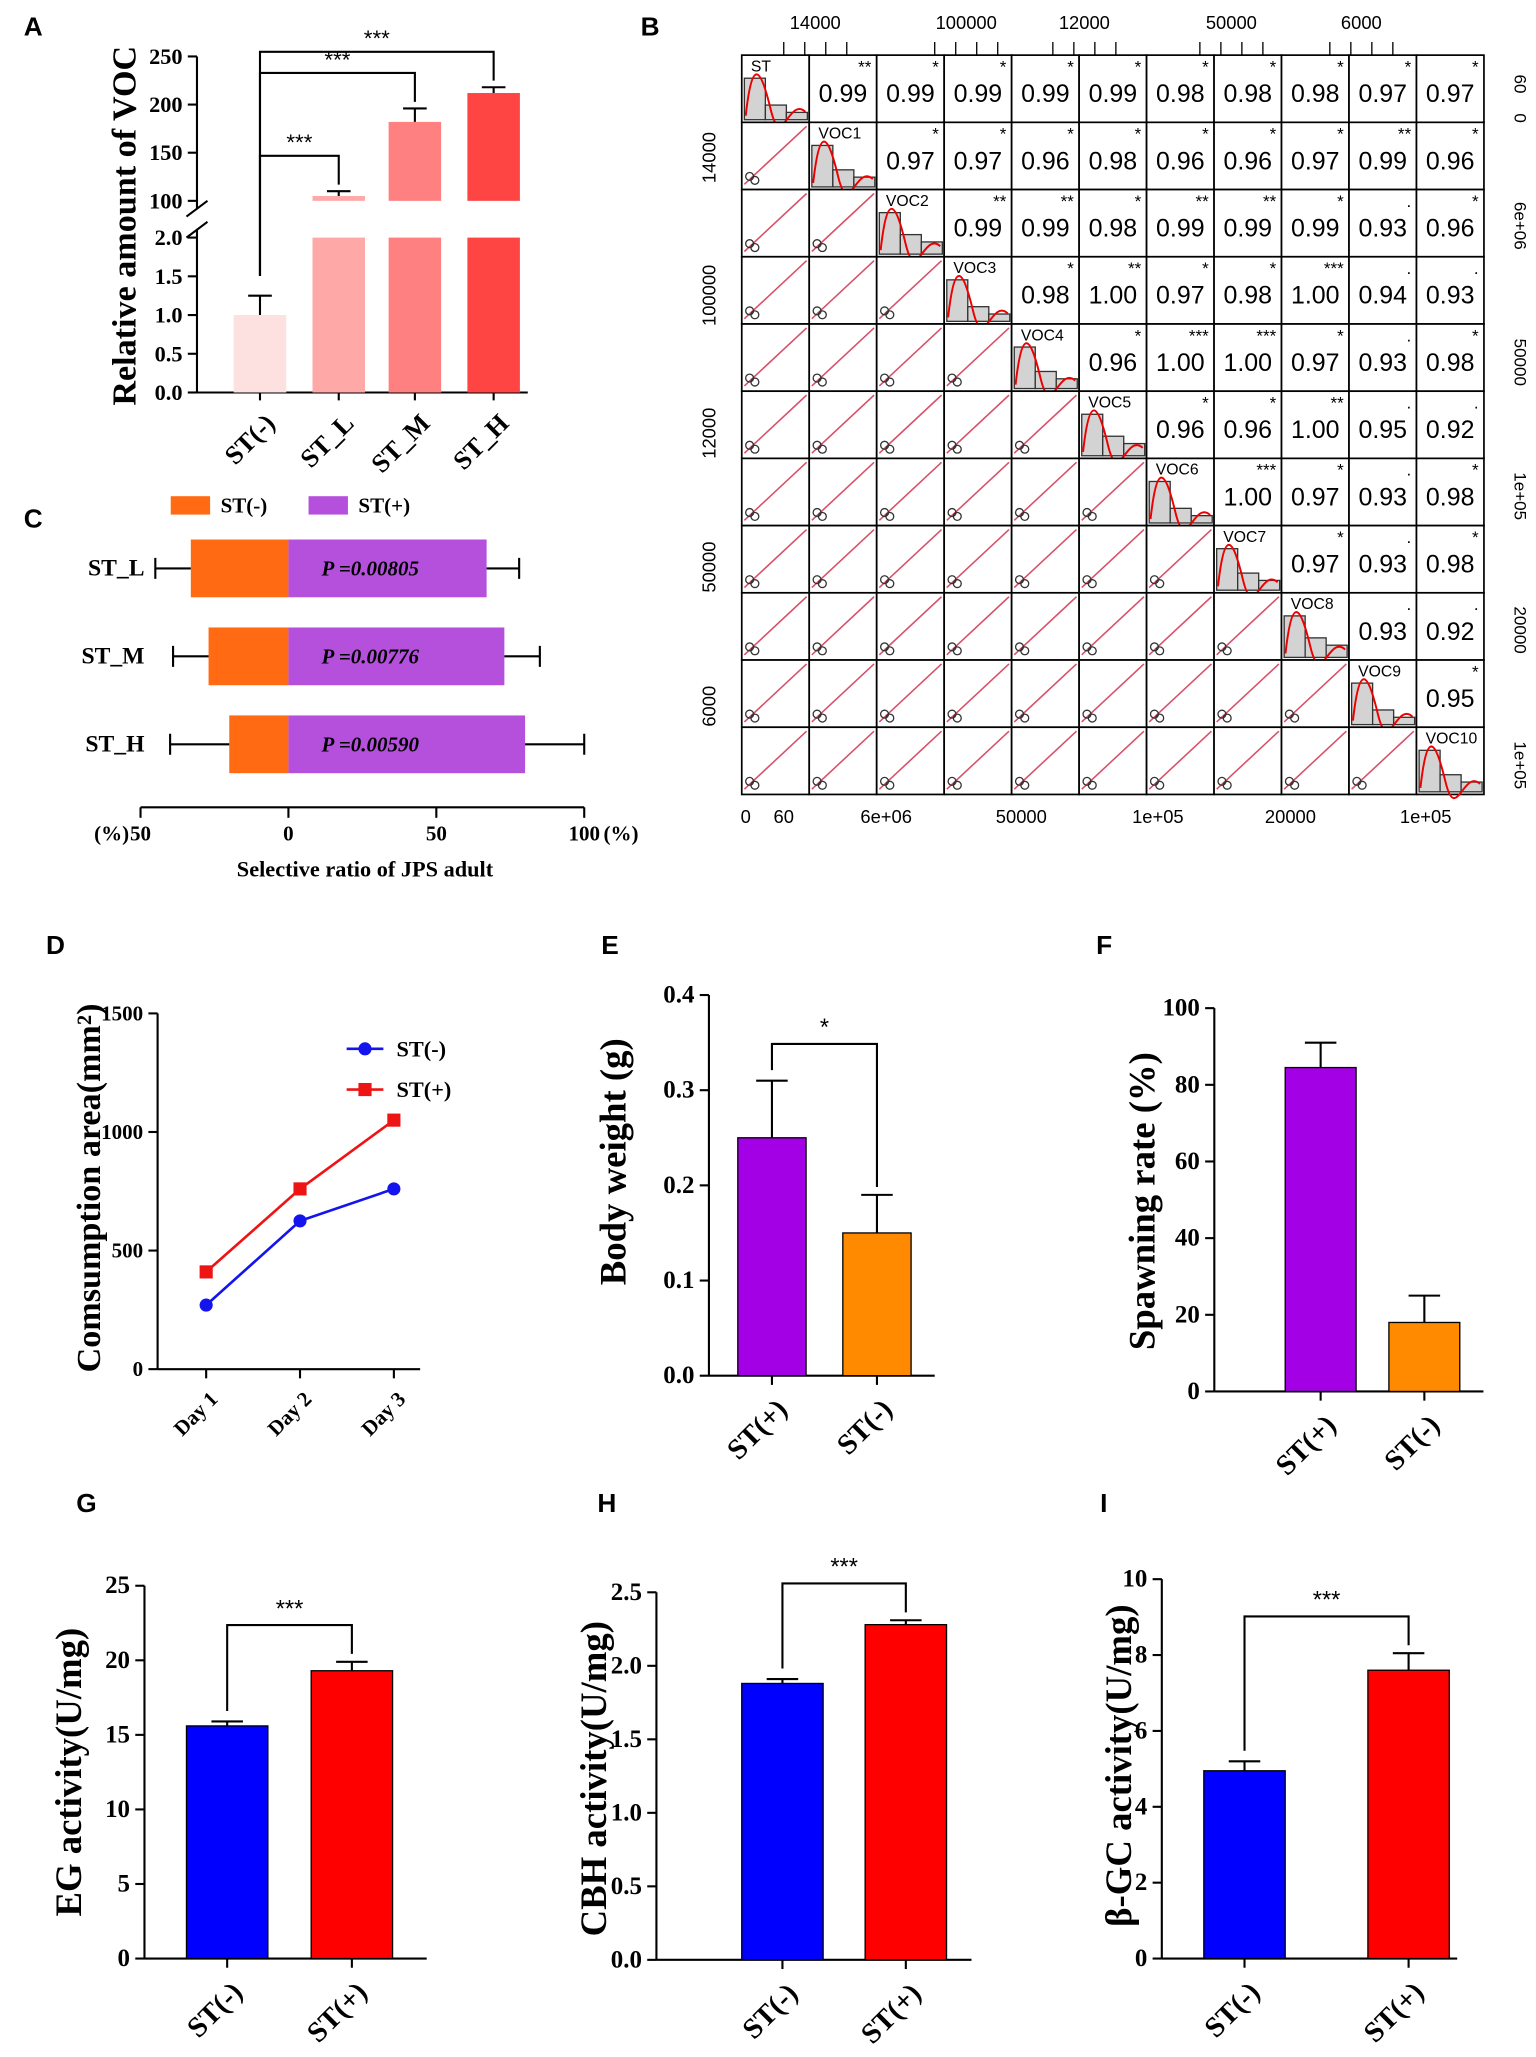 The image size is (1536, 2057). What do you see at coordinates (886, 816) in the screenshot?
I see `bottom-axis-label: 6e+06` at bounding box center [886, 816].